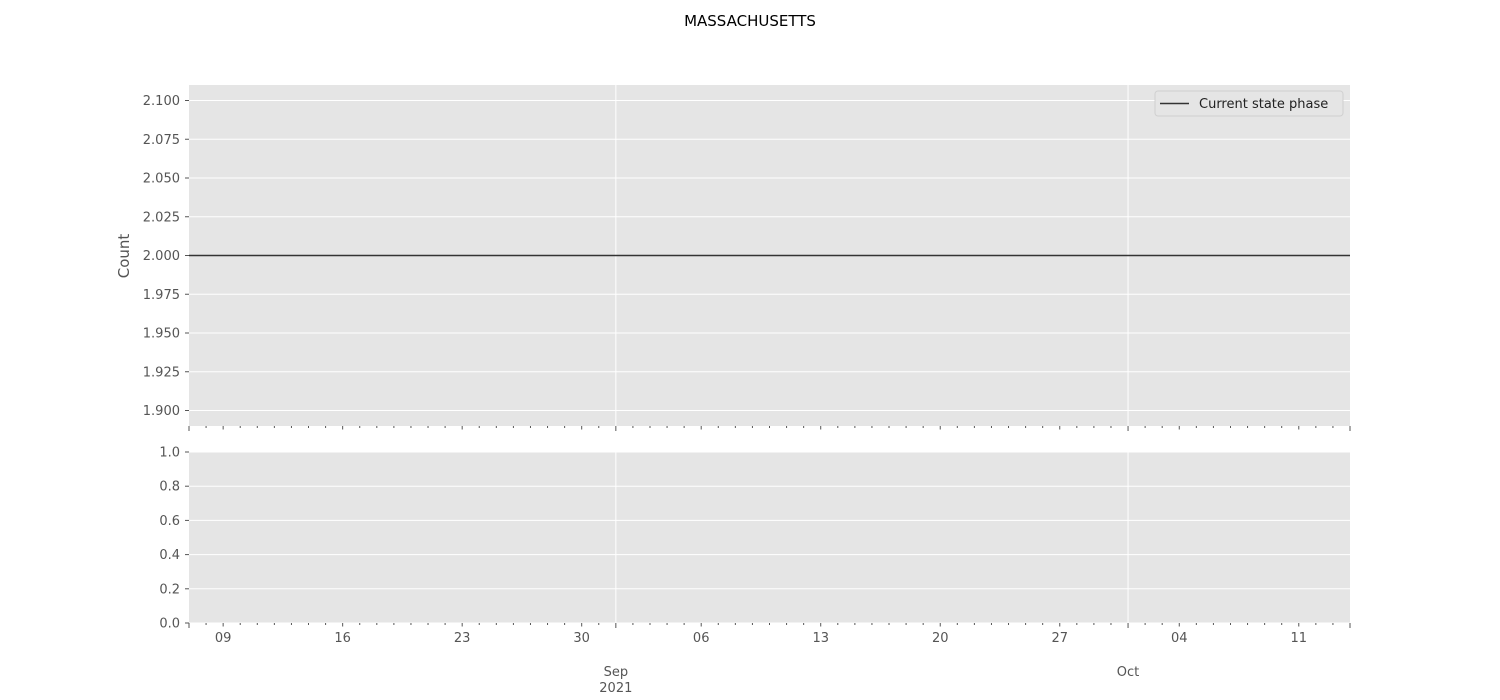 The height and width of the screenshot is (700, 1500). Describe the element at coordinates (1128, 672) in the screenshot. I see `x-major-tick-label: Oct` at that location.